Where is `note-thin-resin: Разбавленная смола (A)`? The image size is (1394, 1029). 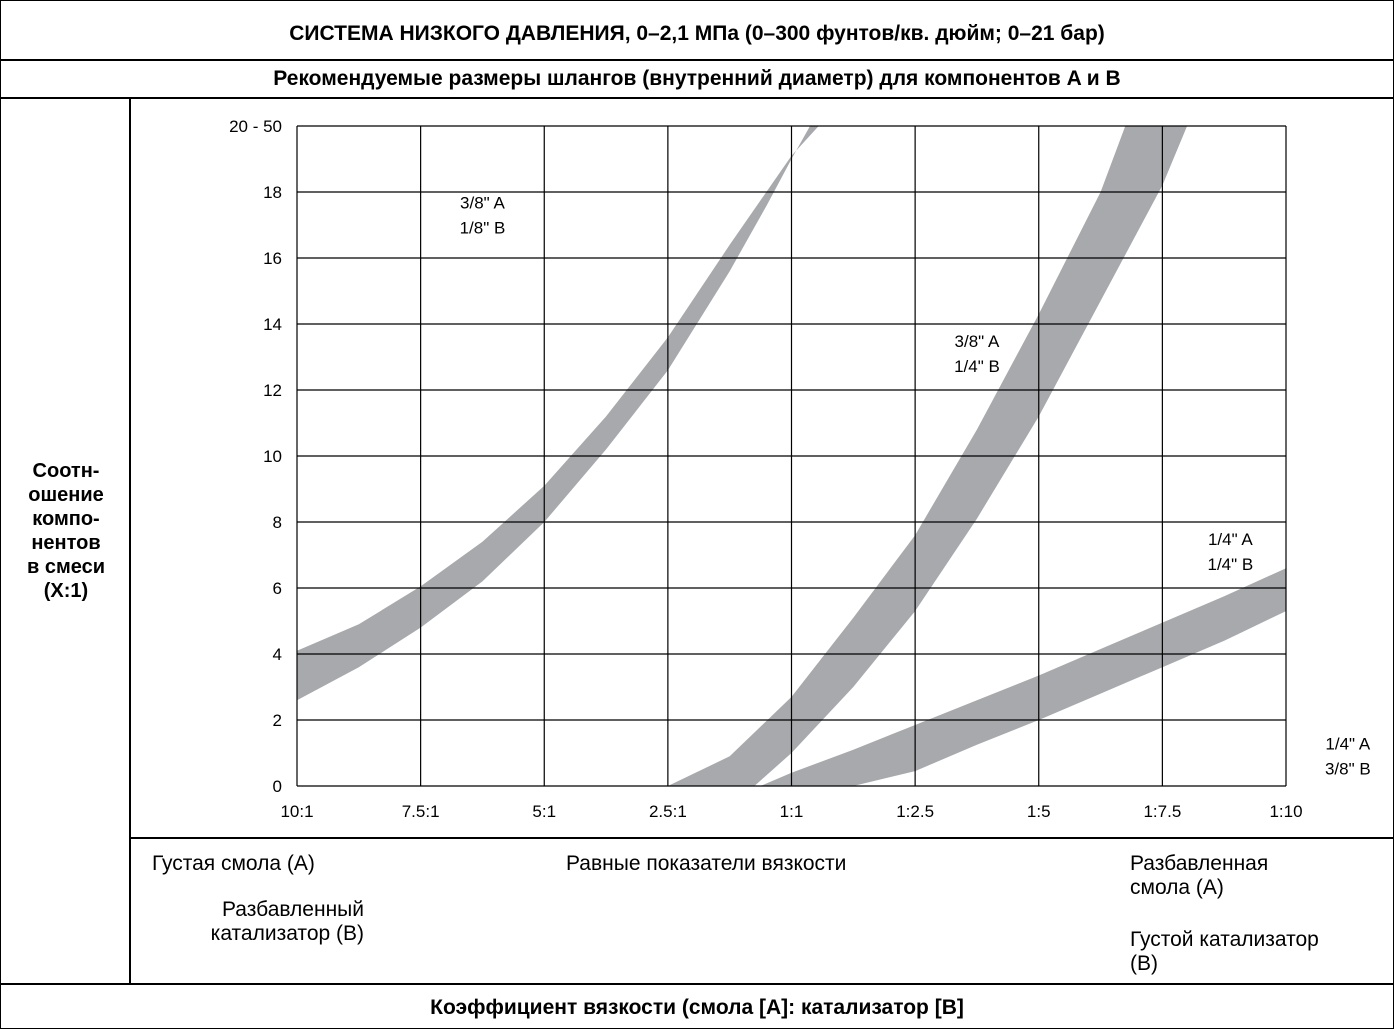 note-thin-resin: Разбавленная смола (A) is located at coordinates (1199, 876).